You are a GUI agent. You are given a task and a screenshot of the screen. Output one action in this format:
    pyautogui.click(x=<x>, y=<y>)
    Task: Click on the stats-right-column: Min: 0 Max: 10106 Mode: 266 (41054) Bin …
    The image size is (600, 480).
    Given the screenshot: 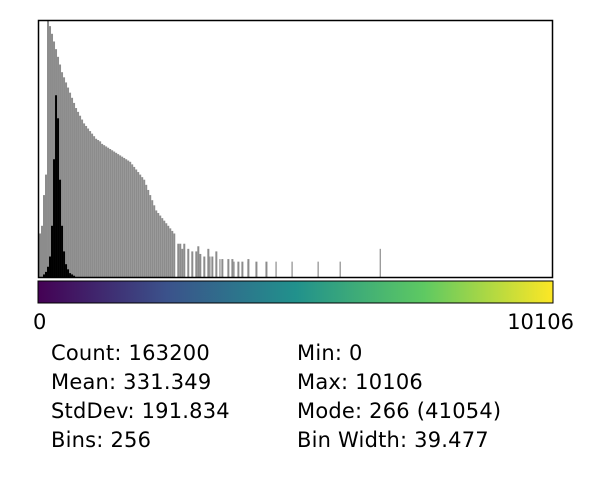 What is the action you would take?
    pyautogui.click(x=399, y=397)
    